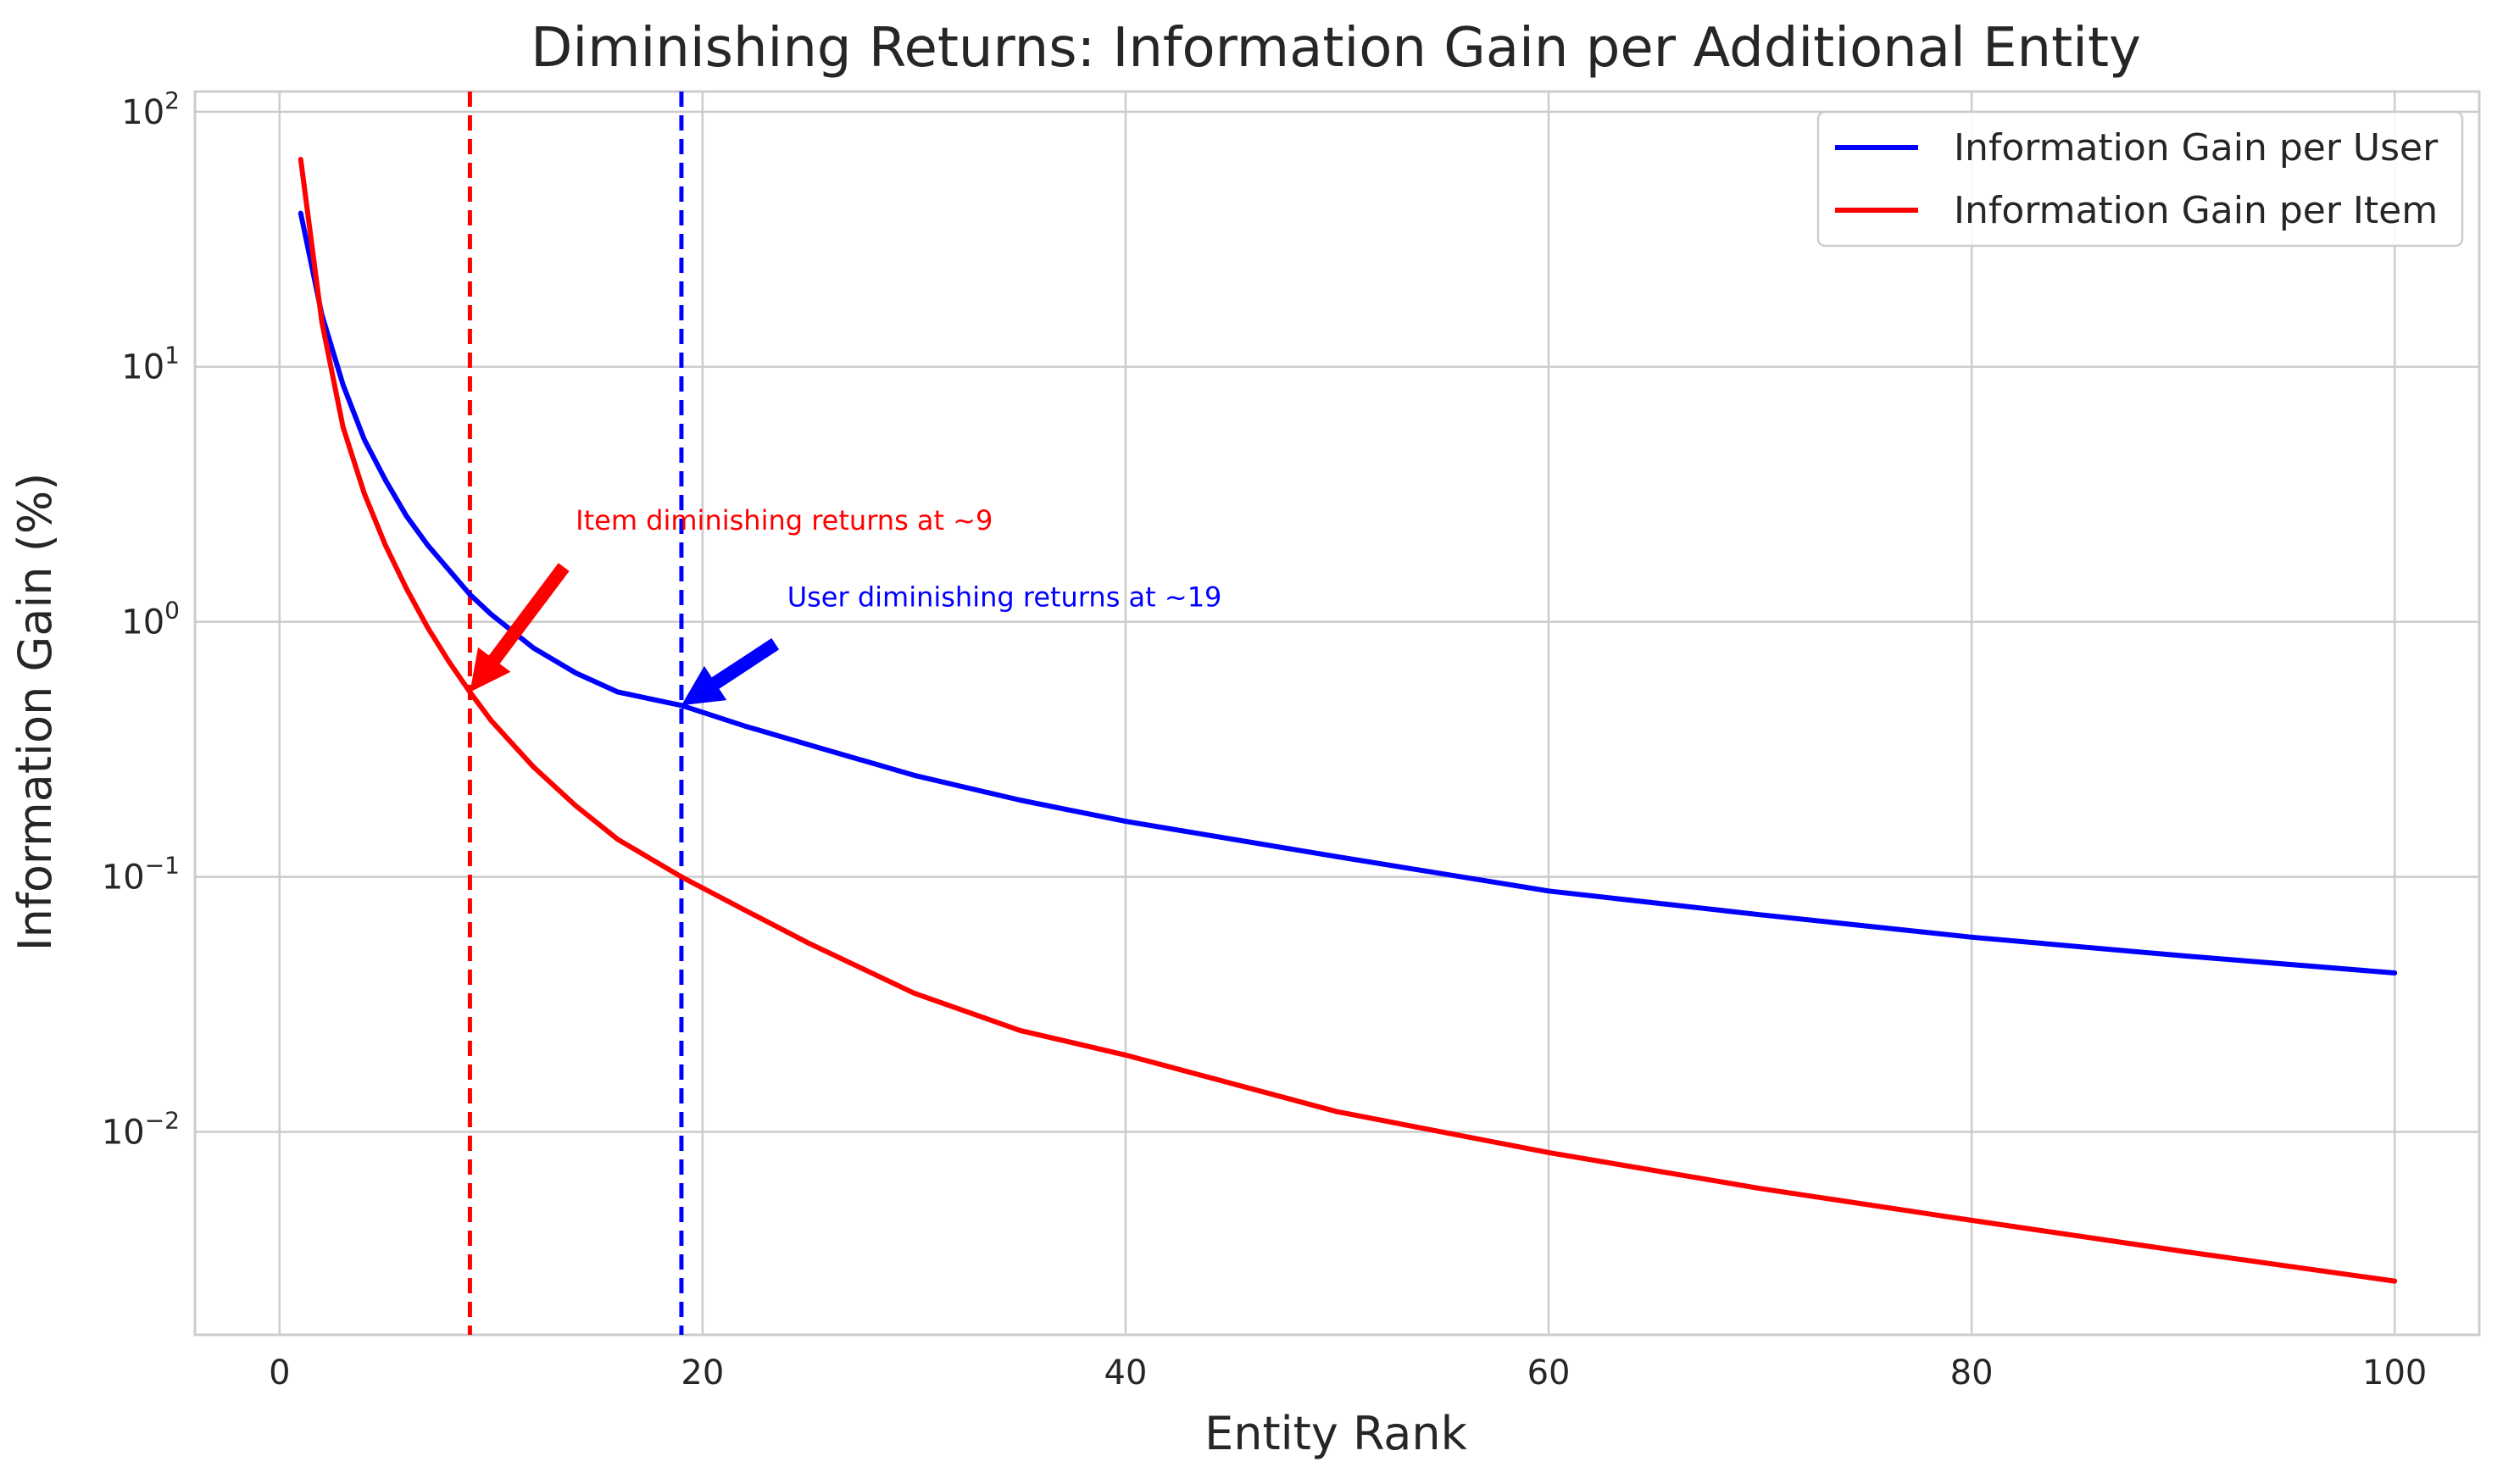 This screenshot has width=2503, height=1484. Describe the element at coordinates (35, 713) in the screenshot. I see `y-axis-label: Information Gain (%)` at that location.